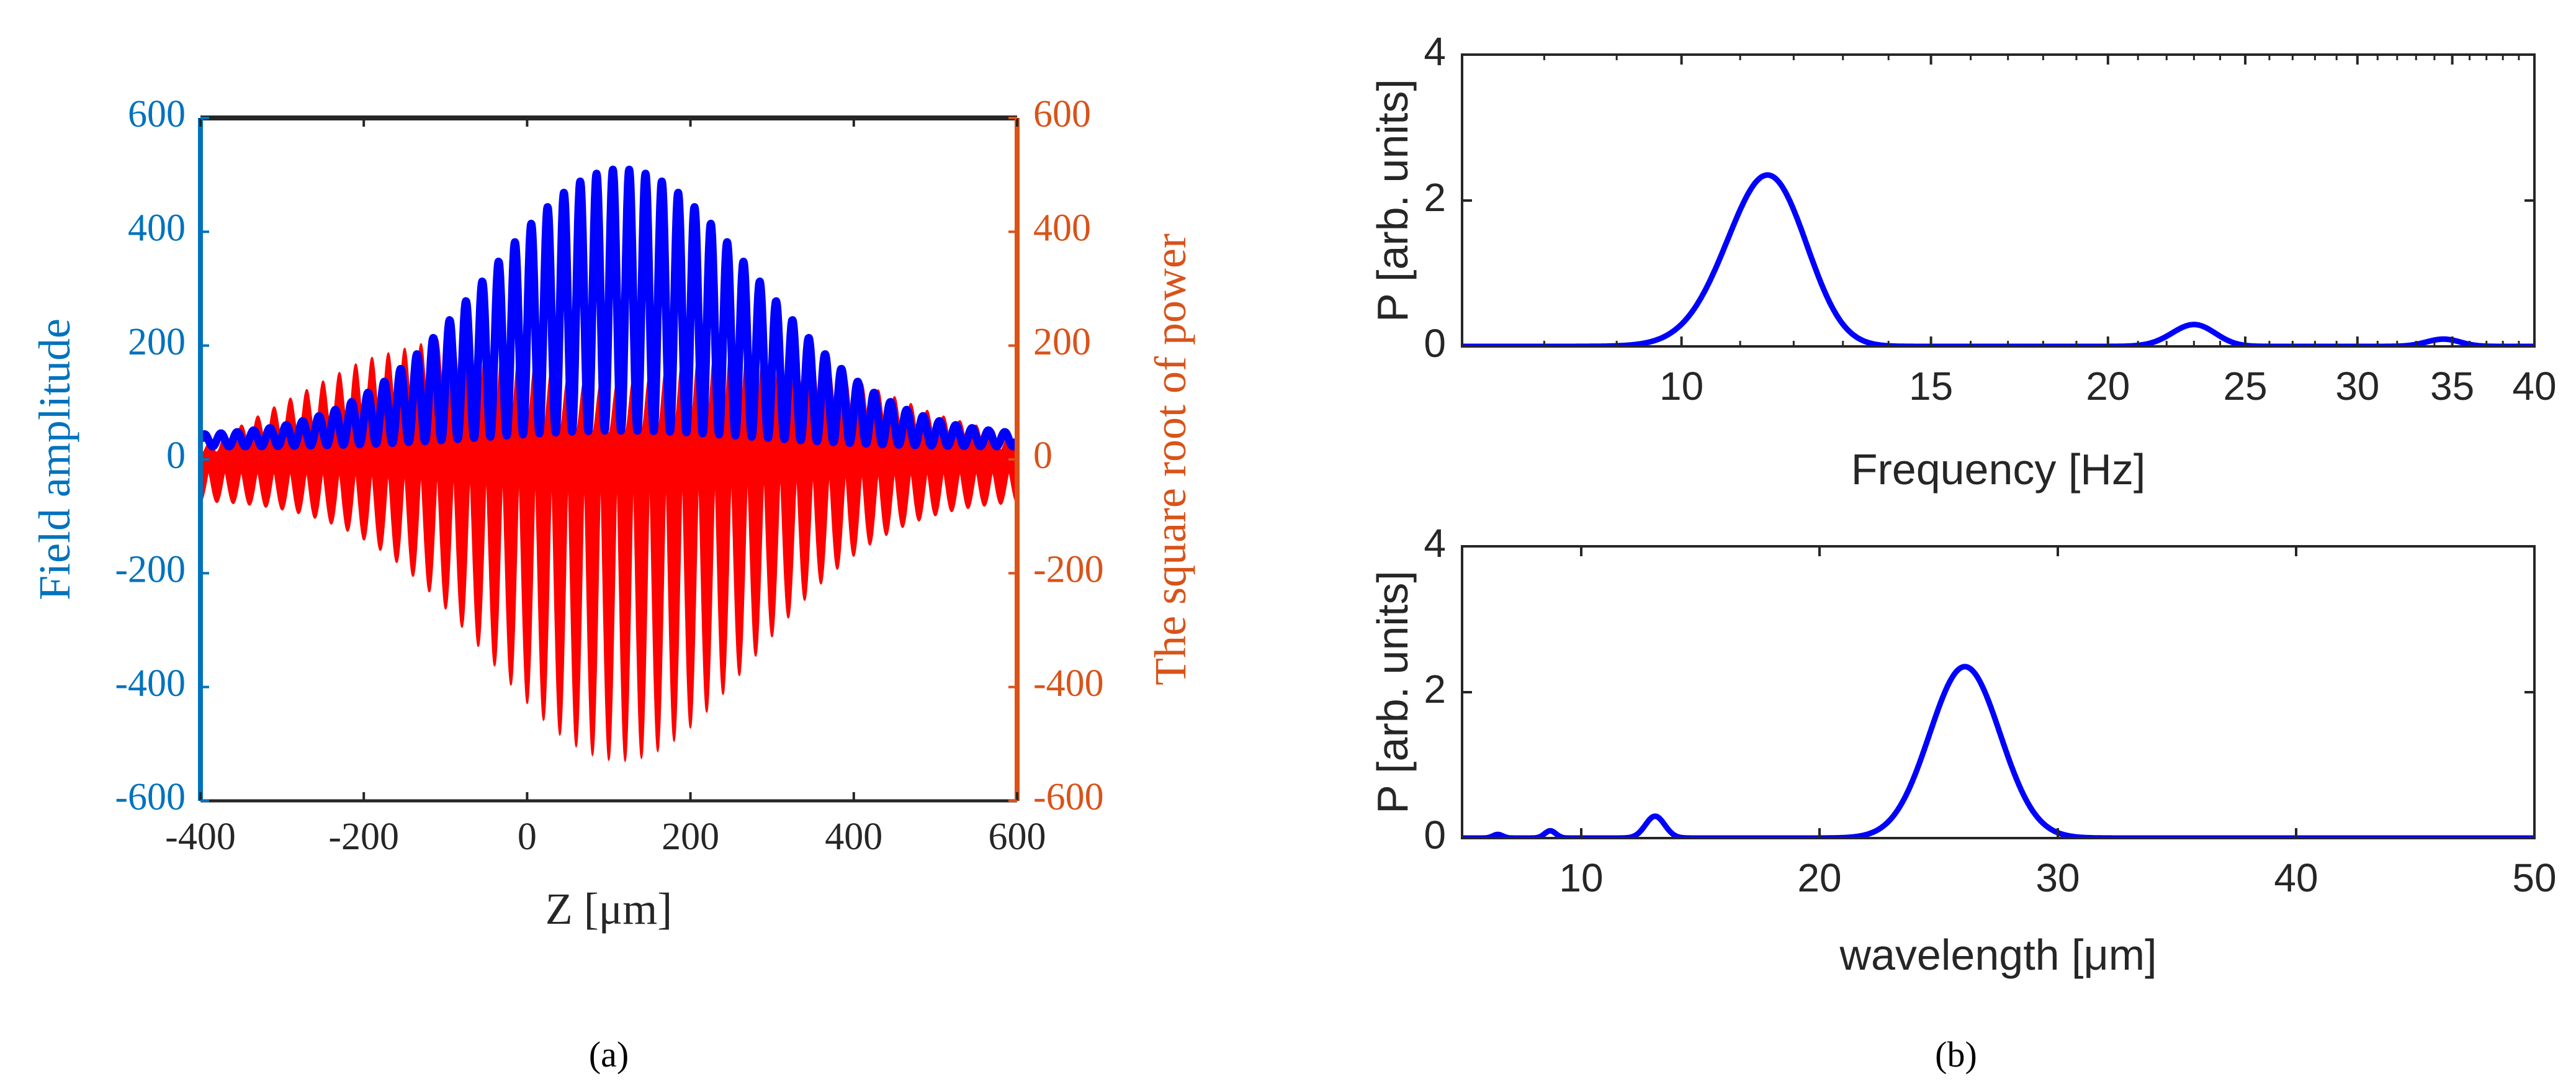  I want to click on chart-a-xlabel: Z [μm], so click(609, 909).